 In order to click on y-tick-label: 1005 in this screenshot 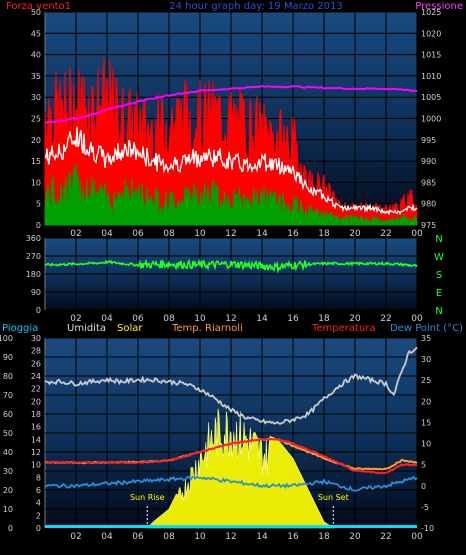, I will do `click(431, 97)`.